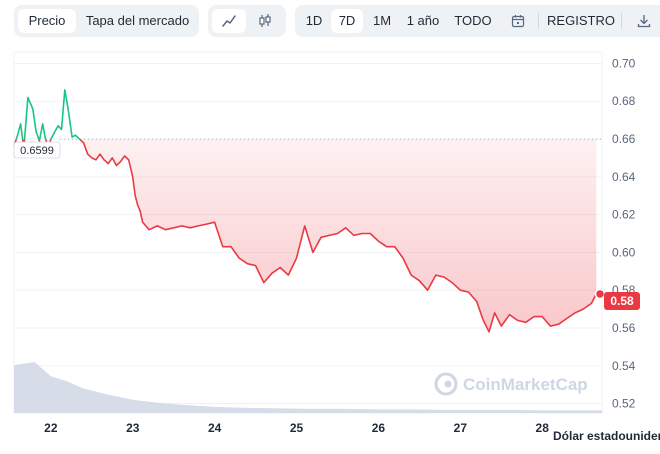 The height and width of the screenshot is (454, 660). Describe the element at coordinates (622, 301) in the screenshot. I see `current-price-label: 0.58` at that location.